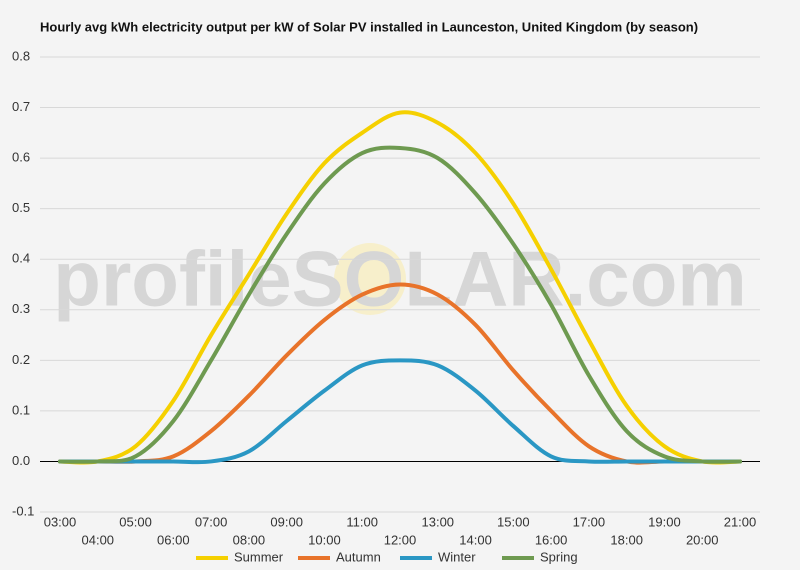  Describe the element at coordinates (626, 539) in the screenshot. I see `x-tick-label: 18:00` at that location.